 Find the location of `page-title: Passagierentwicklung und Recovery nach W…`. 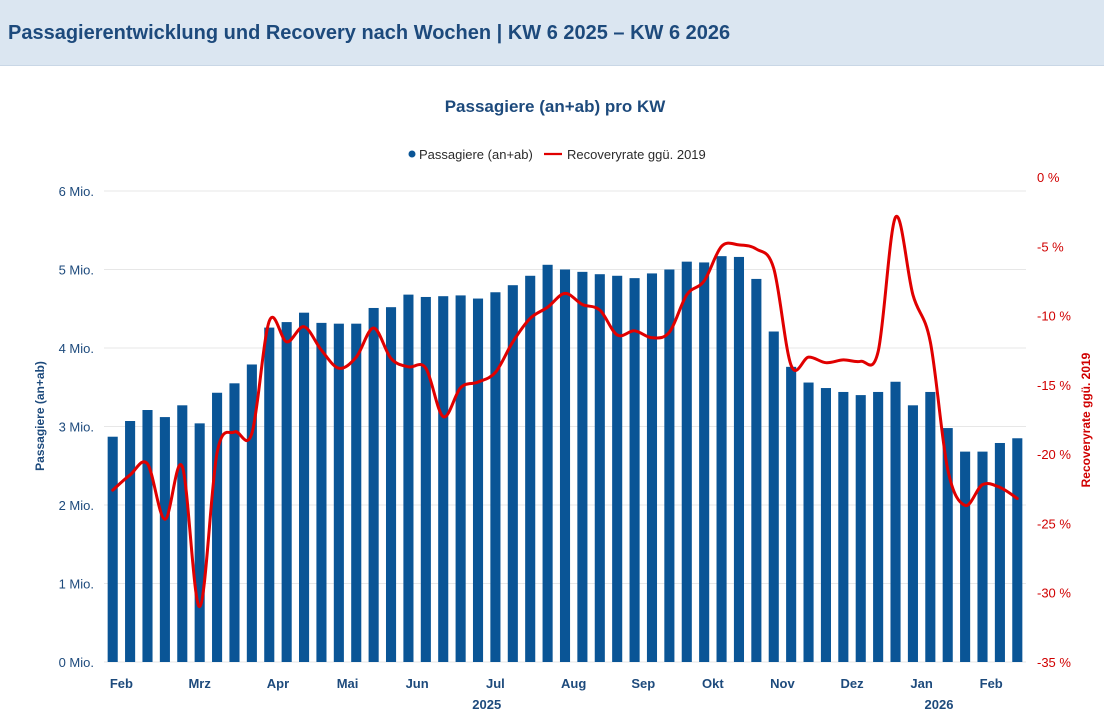

page-title: Passagierentwicklung und Recovery nach W… is located at coordinates (369, 33).